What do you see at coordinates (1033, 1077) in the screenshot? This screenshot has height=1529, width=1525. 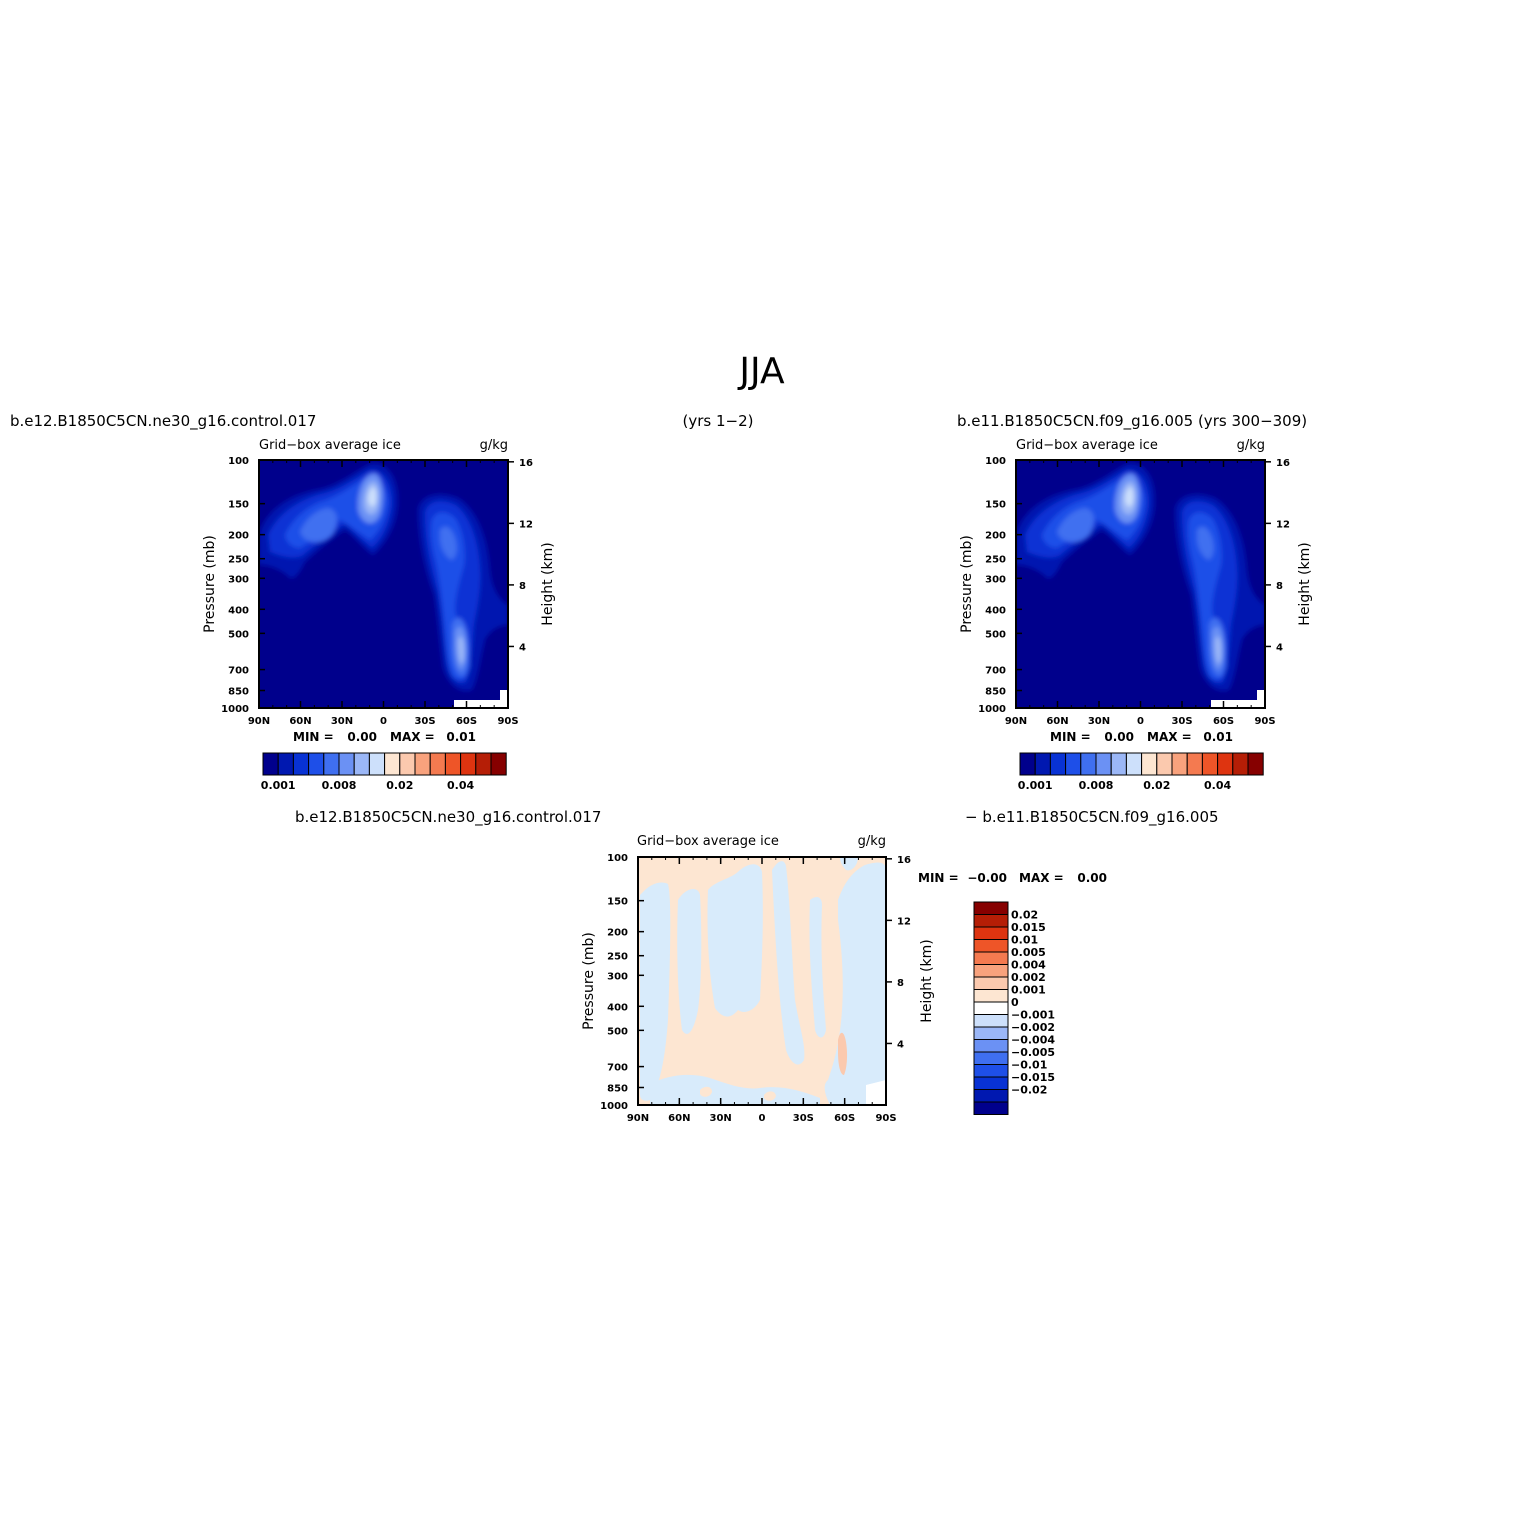 I see `colorbar-label: −0.015` at bounding box center [1033, 1077].